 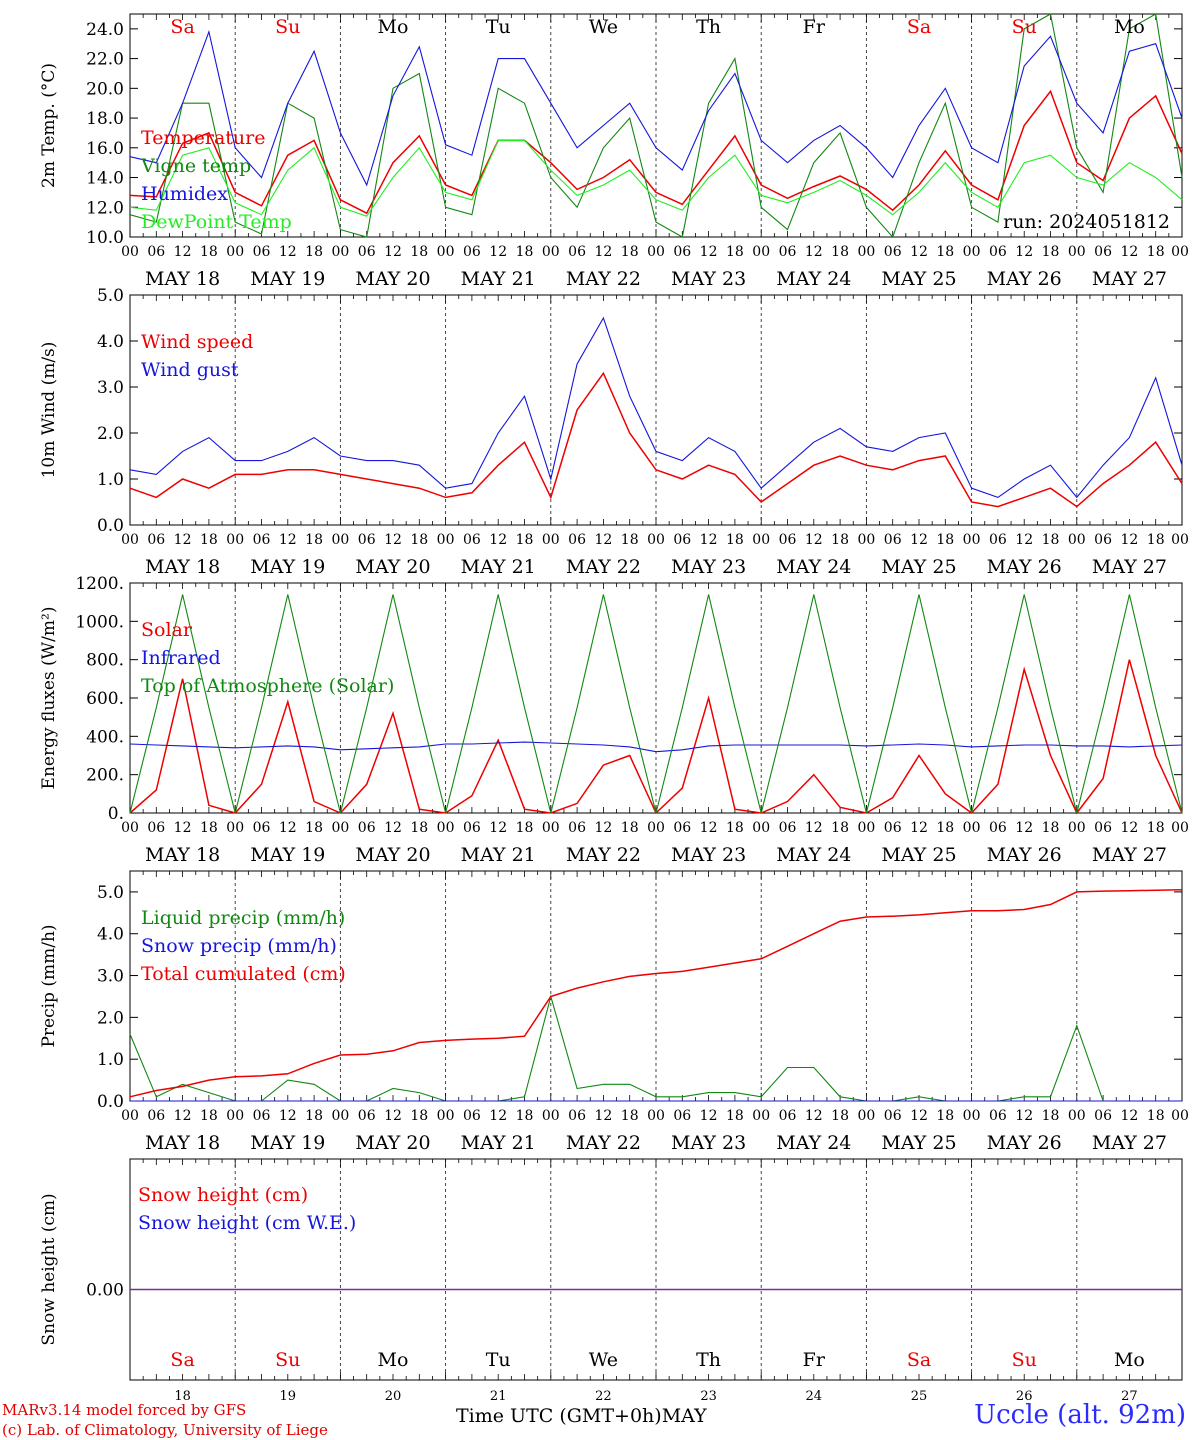 What do you see at coordinates (656, 993) in the screenshot?
I see `series-line-total-cumulated-cm-` at bounding box center [656, 993].